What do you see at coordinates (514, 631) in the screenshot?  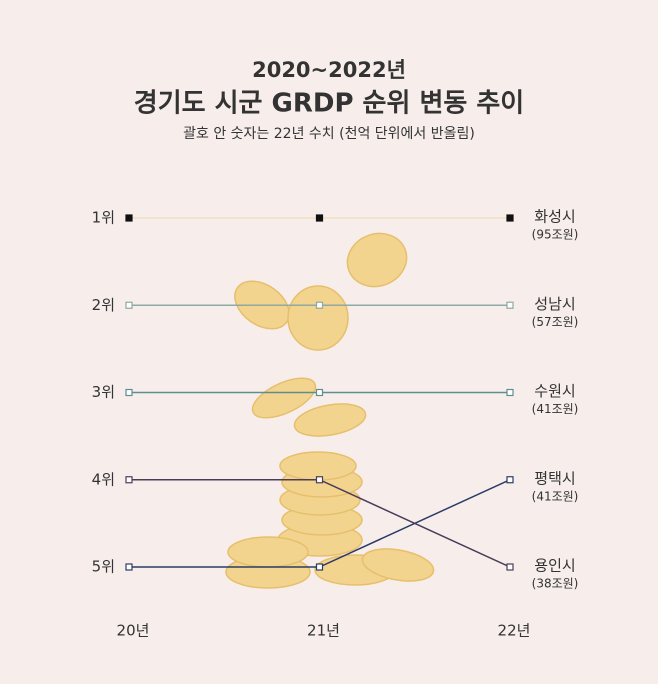 I see `x-tick-label: 22년` at bounding box center [514, 631].